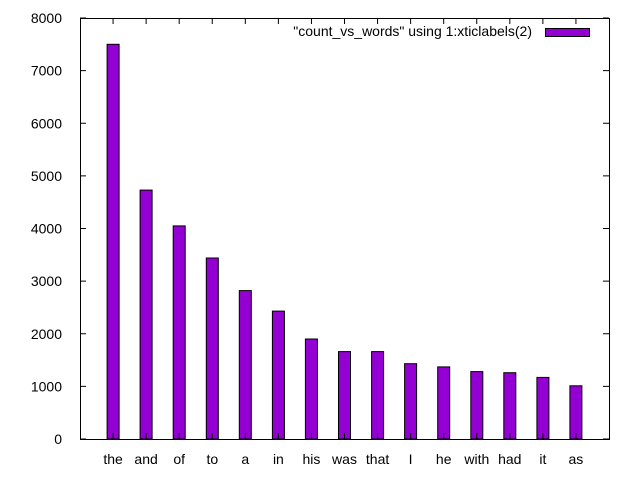 The width and height of the screenshot is (640, 480). What do you see at coordinates (278, 375) in the screenshot?
I see `bar-in` at bounding box center [278, 375].